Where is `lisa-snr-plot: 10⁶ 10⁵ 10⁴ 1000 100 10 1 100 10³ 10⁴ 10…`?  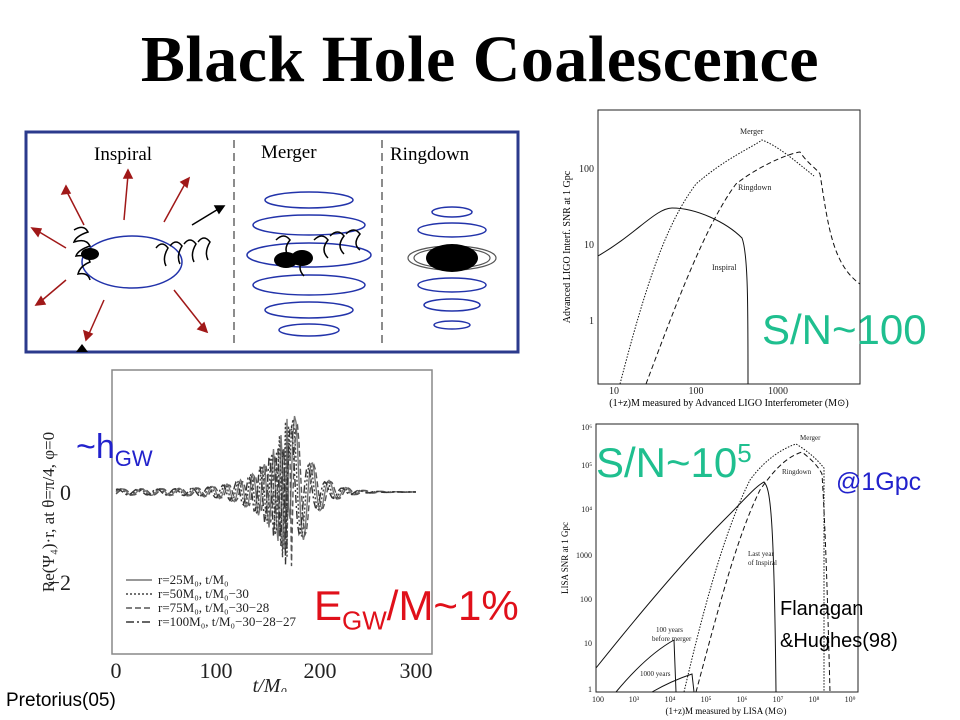
lisa-snr-plot: 10⁶ 10⁵ 10⁴ 1000 100 10 1 100 10³ 10⁴ 10… is located at coordinates (709, 569).